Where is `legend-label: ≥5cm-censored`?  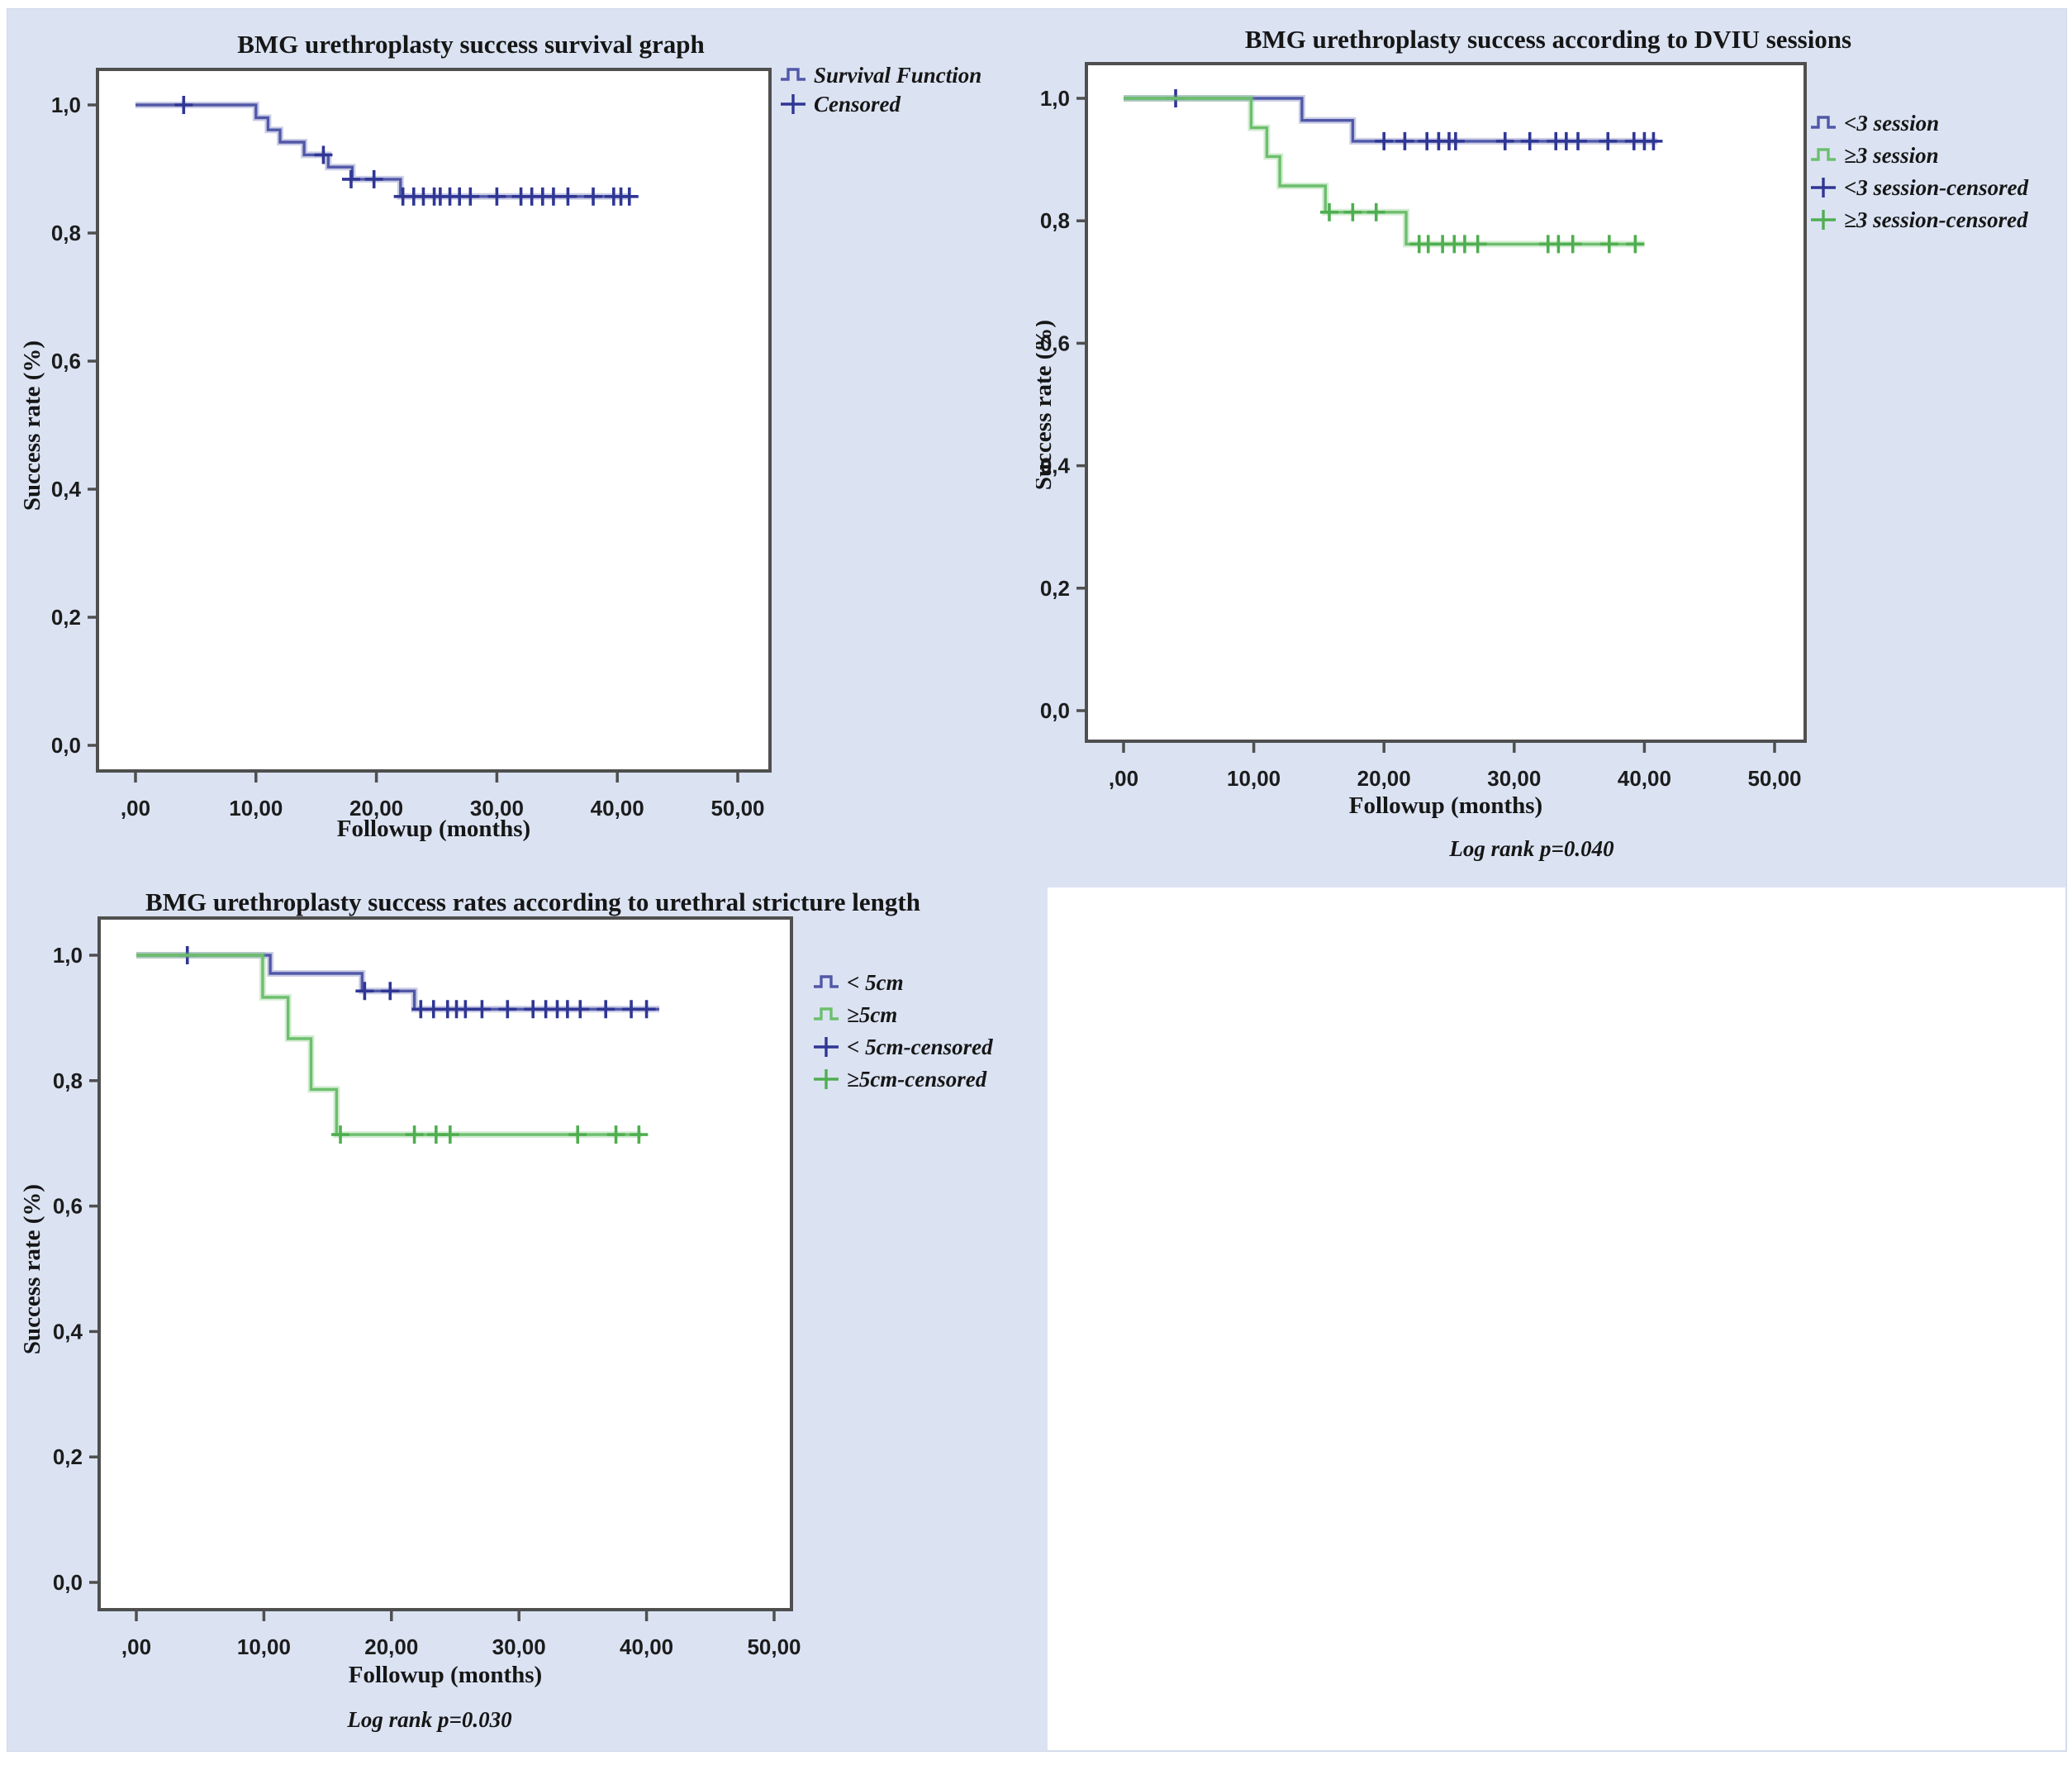 legend-label: ≥5cm-censored is located at coordinates (917, 1079).